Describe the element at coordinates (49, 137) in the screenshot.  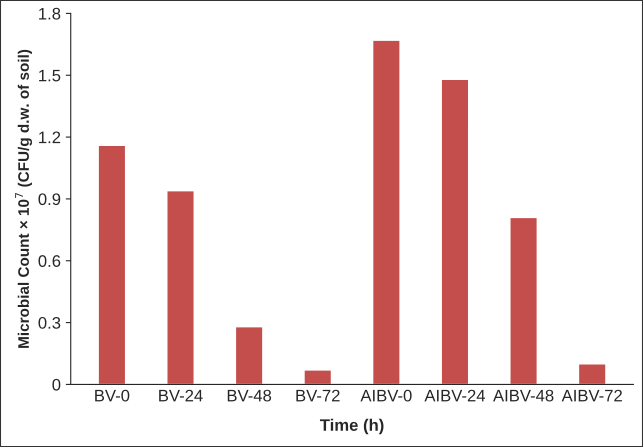
I see `y-tick-label: 1.2` at that location.